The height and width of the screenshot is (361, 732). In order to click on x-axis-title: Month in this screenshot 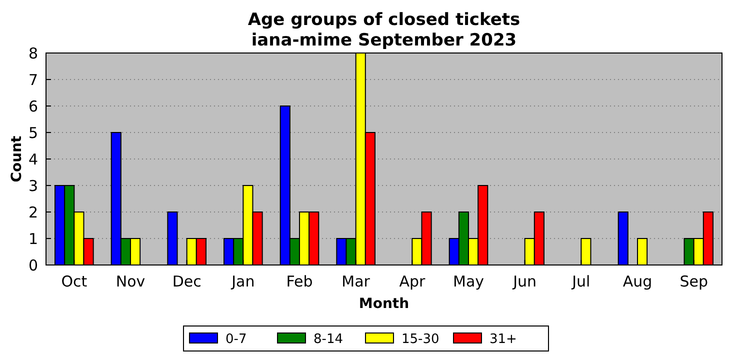, I will do `click(384, 304)`.